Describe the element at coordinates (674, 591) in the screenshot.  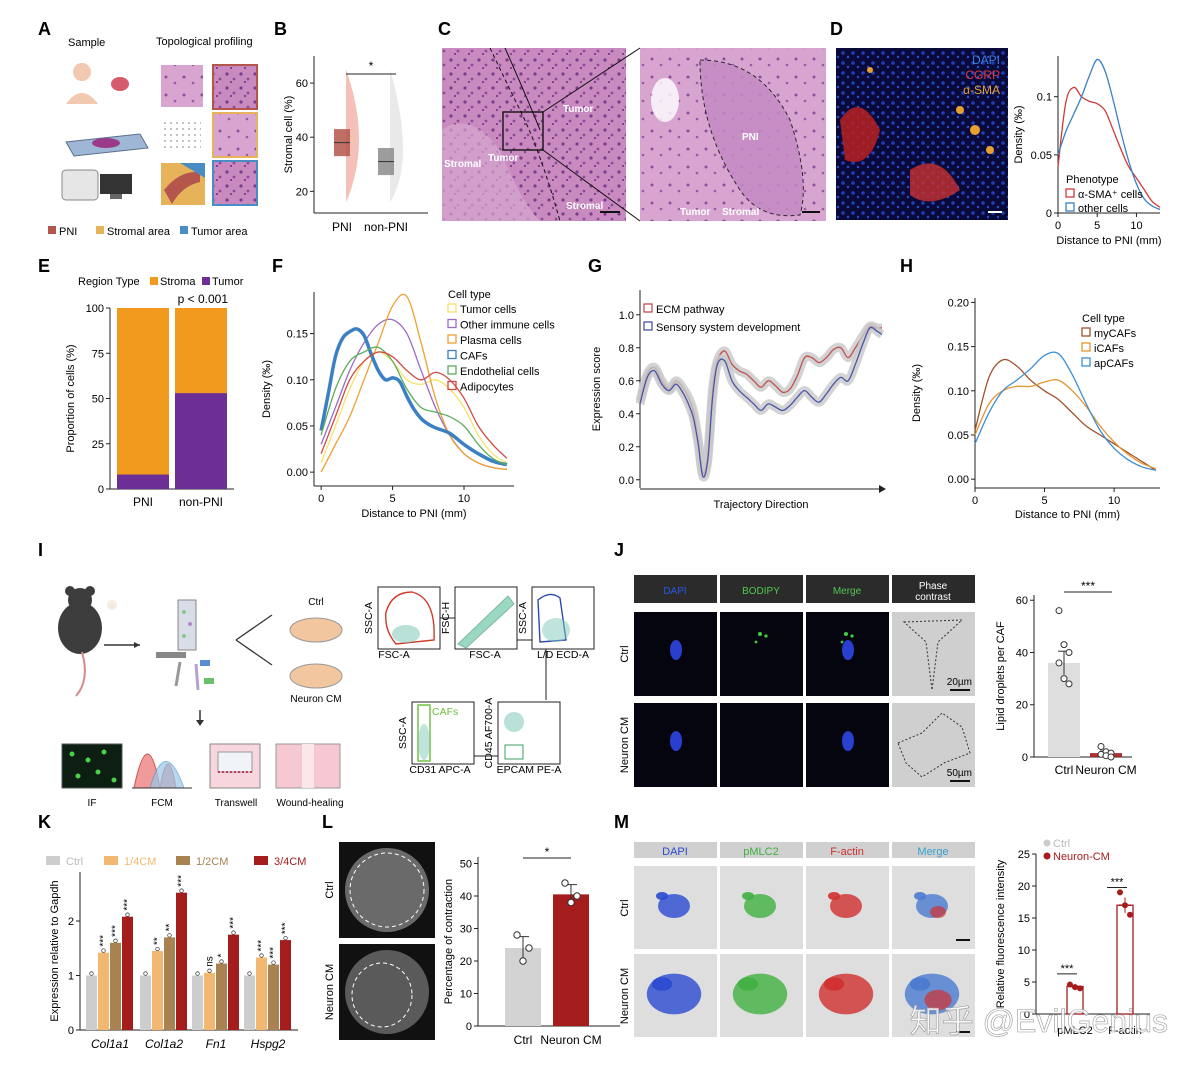
I see `column-label: DAPI` at that location.